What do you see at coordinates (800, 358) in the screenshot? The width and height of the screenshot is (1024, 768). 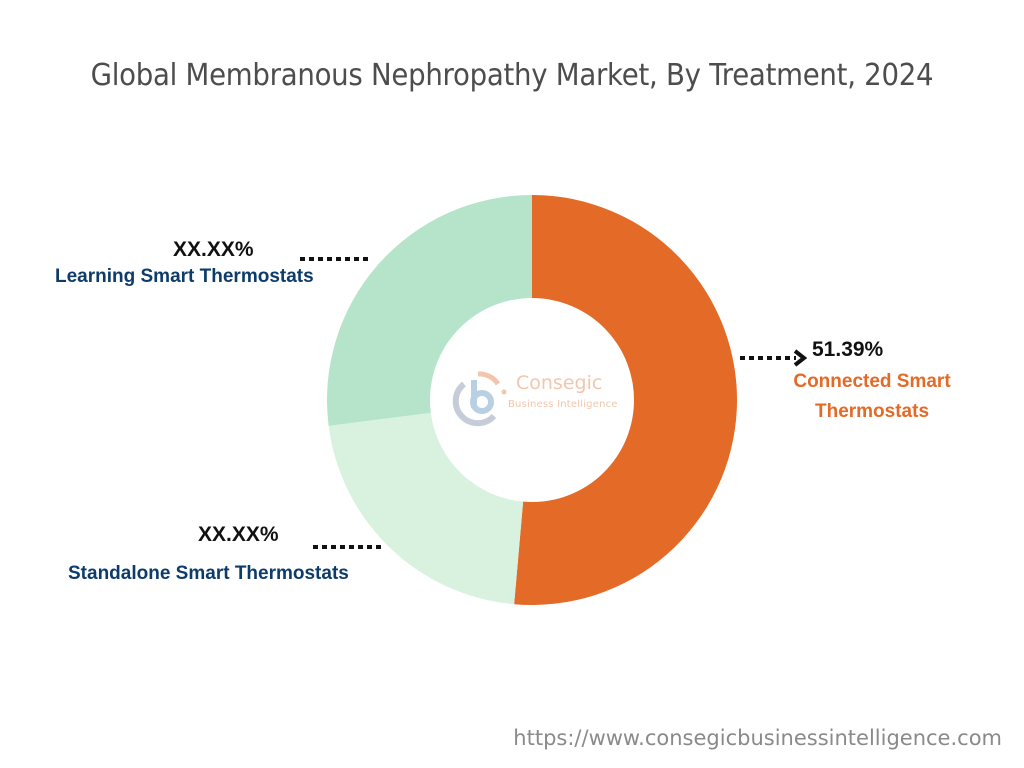 I see `arrow-head-icon` at bounding box center [800, 358].